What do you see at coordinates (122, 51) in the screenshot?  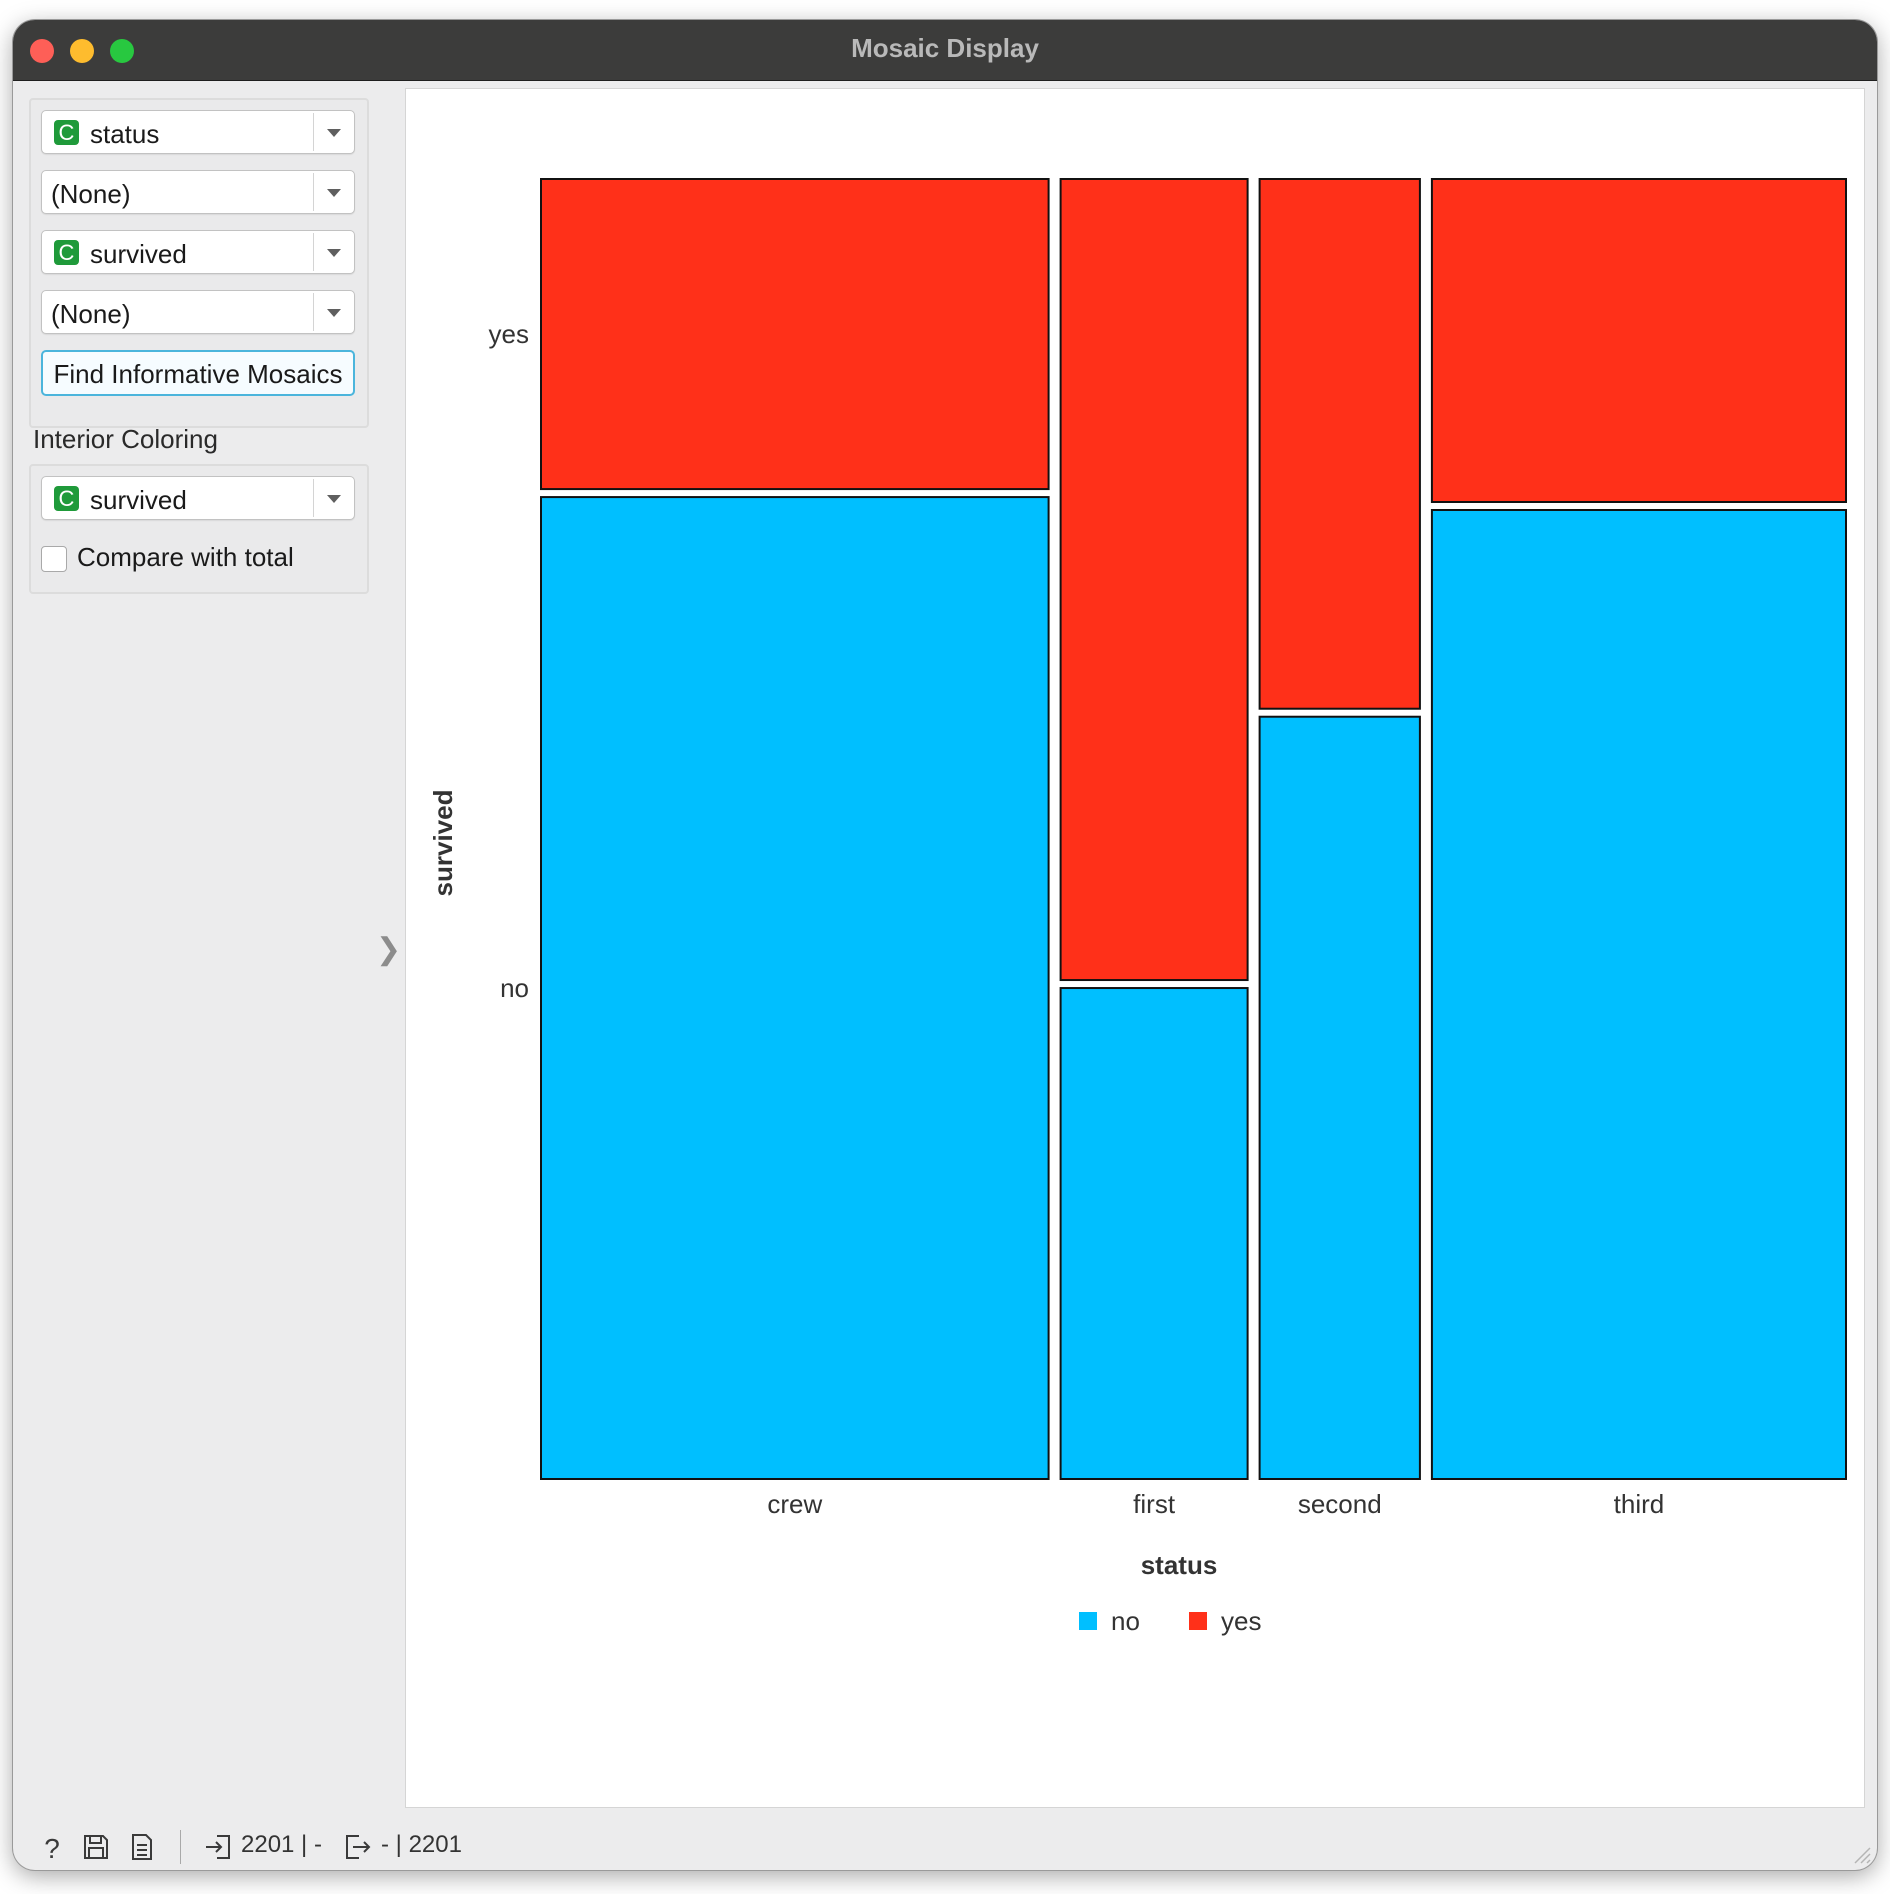 I see `maximize-window-button` at bounding box center [122, 51].